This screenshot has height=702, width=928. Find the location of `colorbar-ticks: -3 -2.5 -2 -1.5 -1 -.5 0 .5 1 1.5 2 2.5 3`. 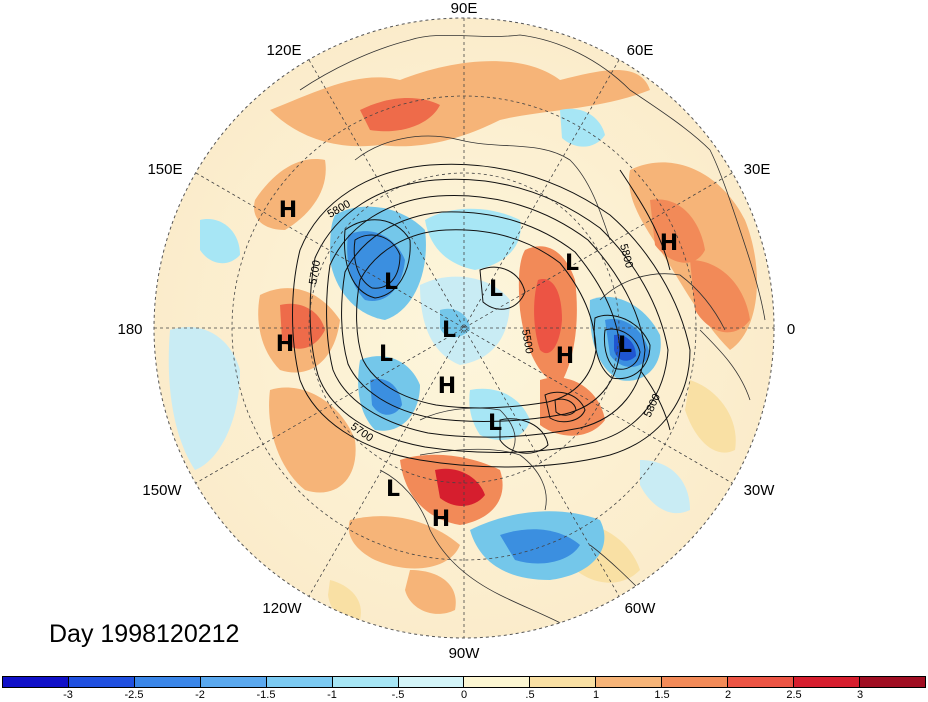

colorbar-ticks: -3 -2.5 -2 -1.5 -1 -.5 0 .5 1 1.5 2 2.5 3 is located at coordinates (464, 695).